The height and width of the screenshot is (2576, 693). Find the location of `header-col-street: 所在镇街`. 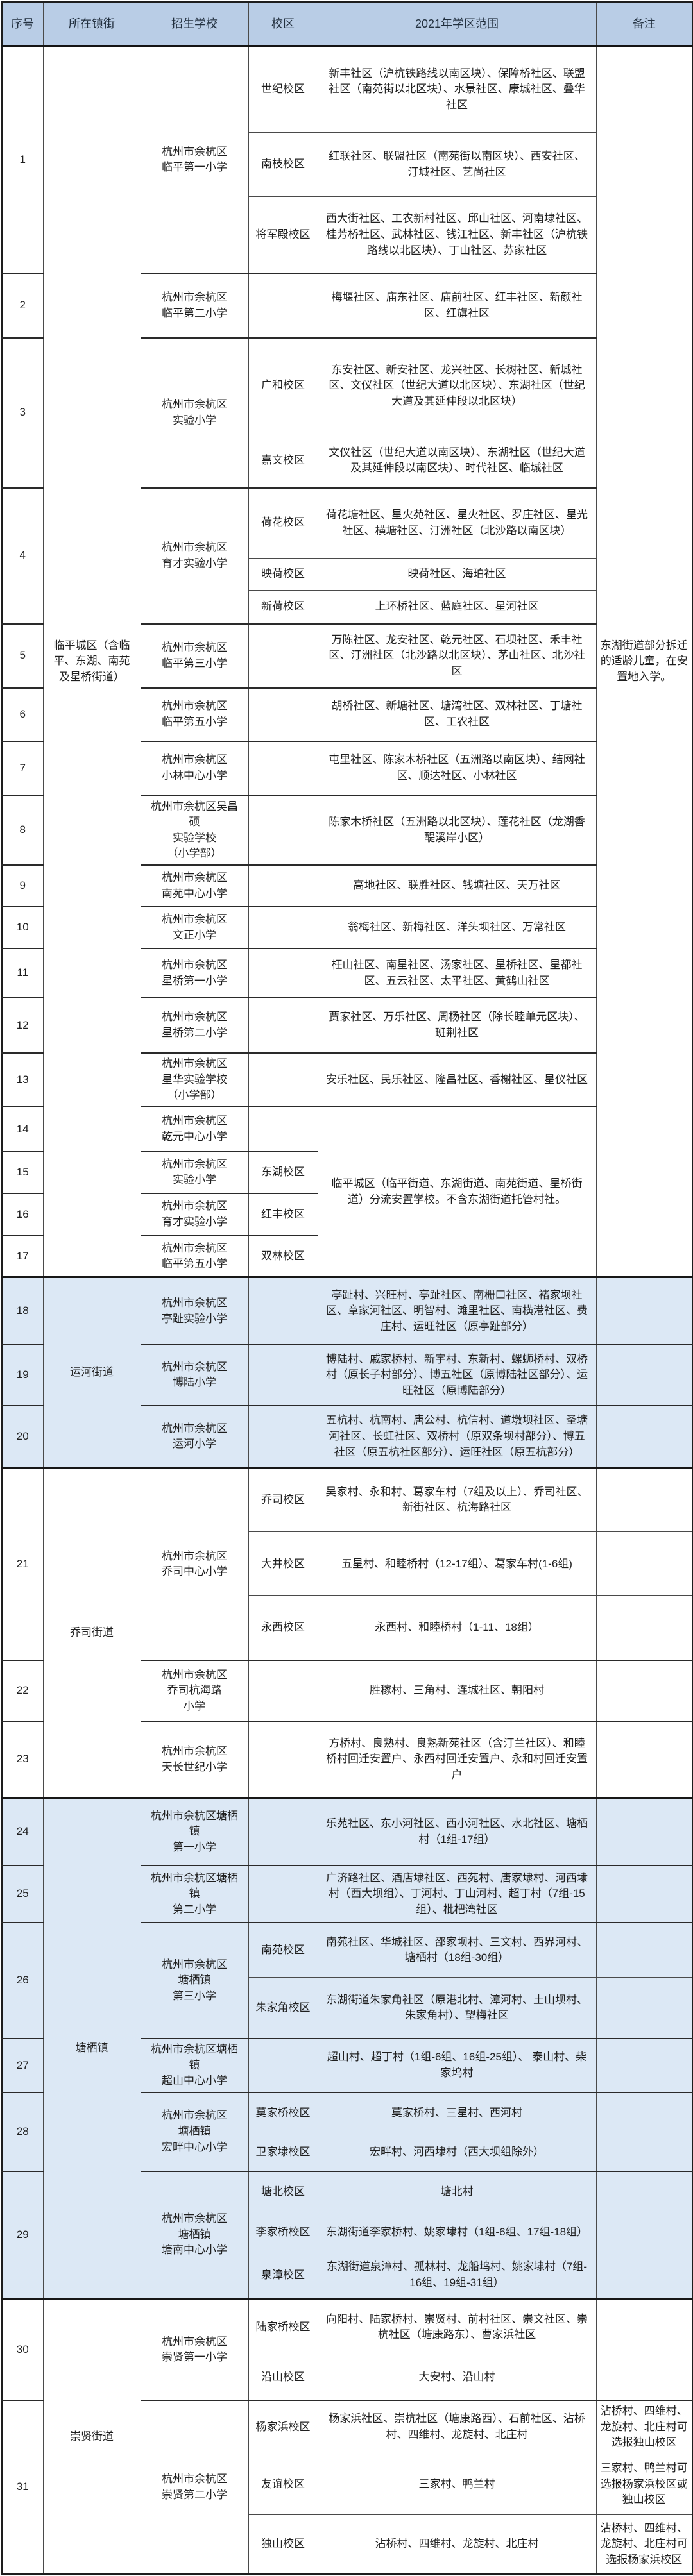

header-col-street: 所在镇街 is located at coordinates (92, 24).